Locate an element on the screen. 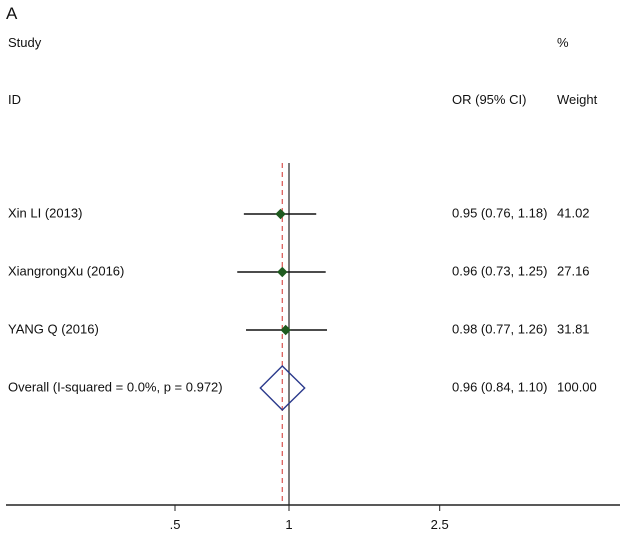 The width and height of the screenshot is (624, 539). overall-ci-text: 0.96 (0.84, 1.10) is located at coordinates (499, 386).